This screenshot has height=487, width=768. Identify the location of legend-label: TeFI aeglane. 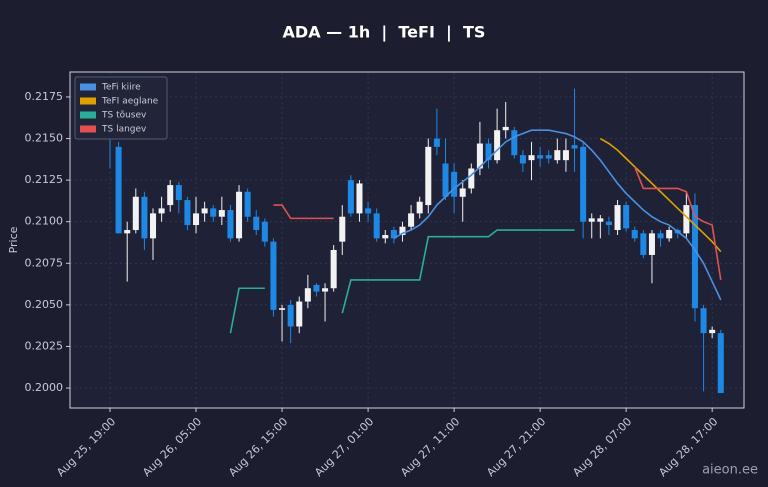
(130, 102).